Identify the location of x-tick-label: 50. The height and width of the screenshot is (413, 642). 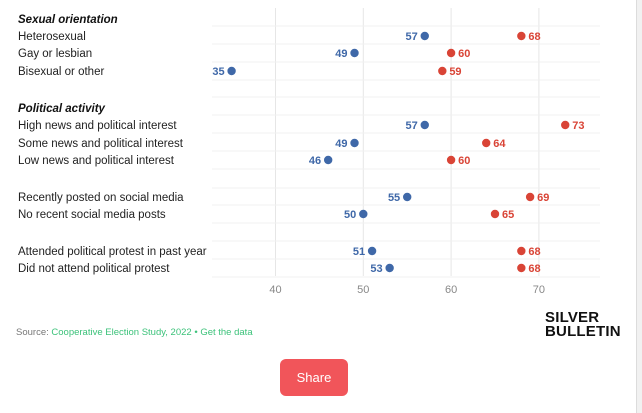
(363, 290).